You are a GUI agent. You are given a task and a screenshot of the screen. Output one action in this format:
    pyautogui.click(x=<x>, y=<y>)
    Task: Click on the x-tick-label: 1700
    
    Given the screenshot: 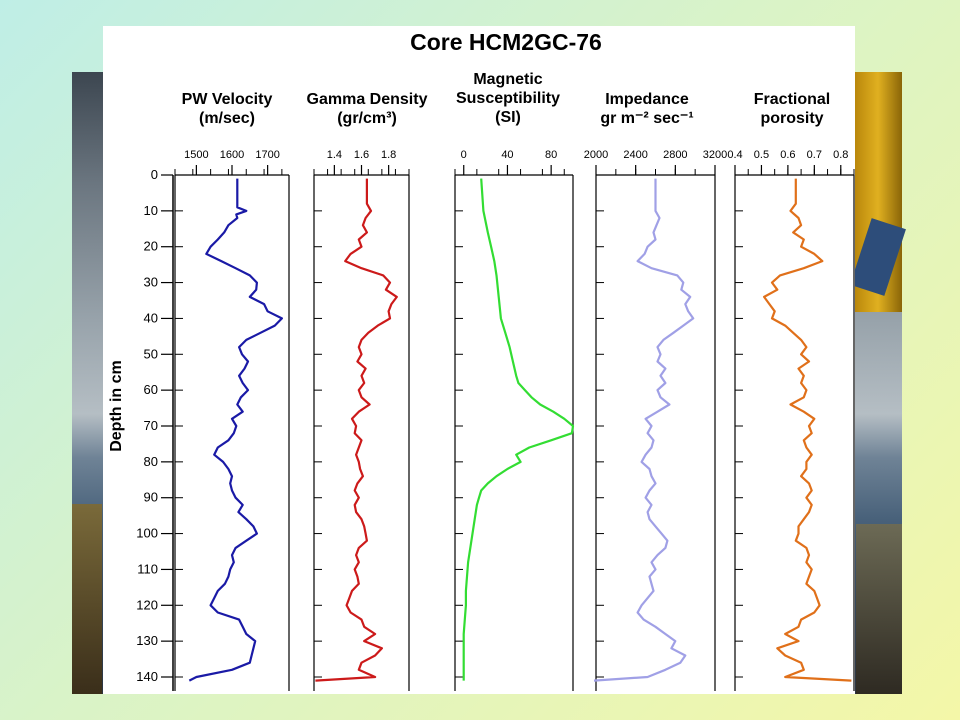 What is the action you would take?
    pyautogui.click(x=267, y=155)
    